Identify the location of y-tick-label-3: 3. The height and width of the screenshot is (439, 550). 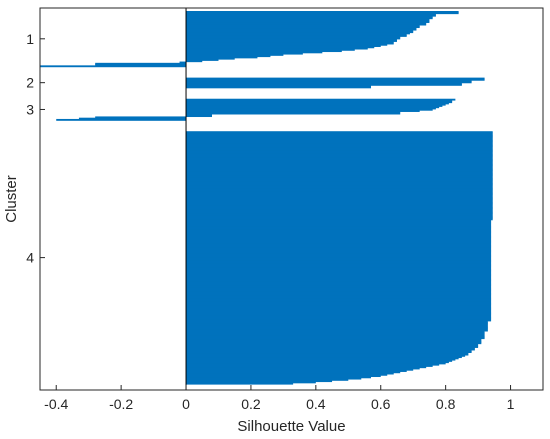
(30, 109).